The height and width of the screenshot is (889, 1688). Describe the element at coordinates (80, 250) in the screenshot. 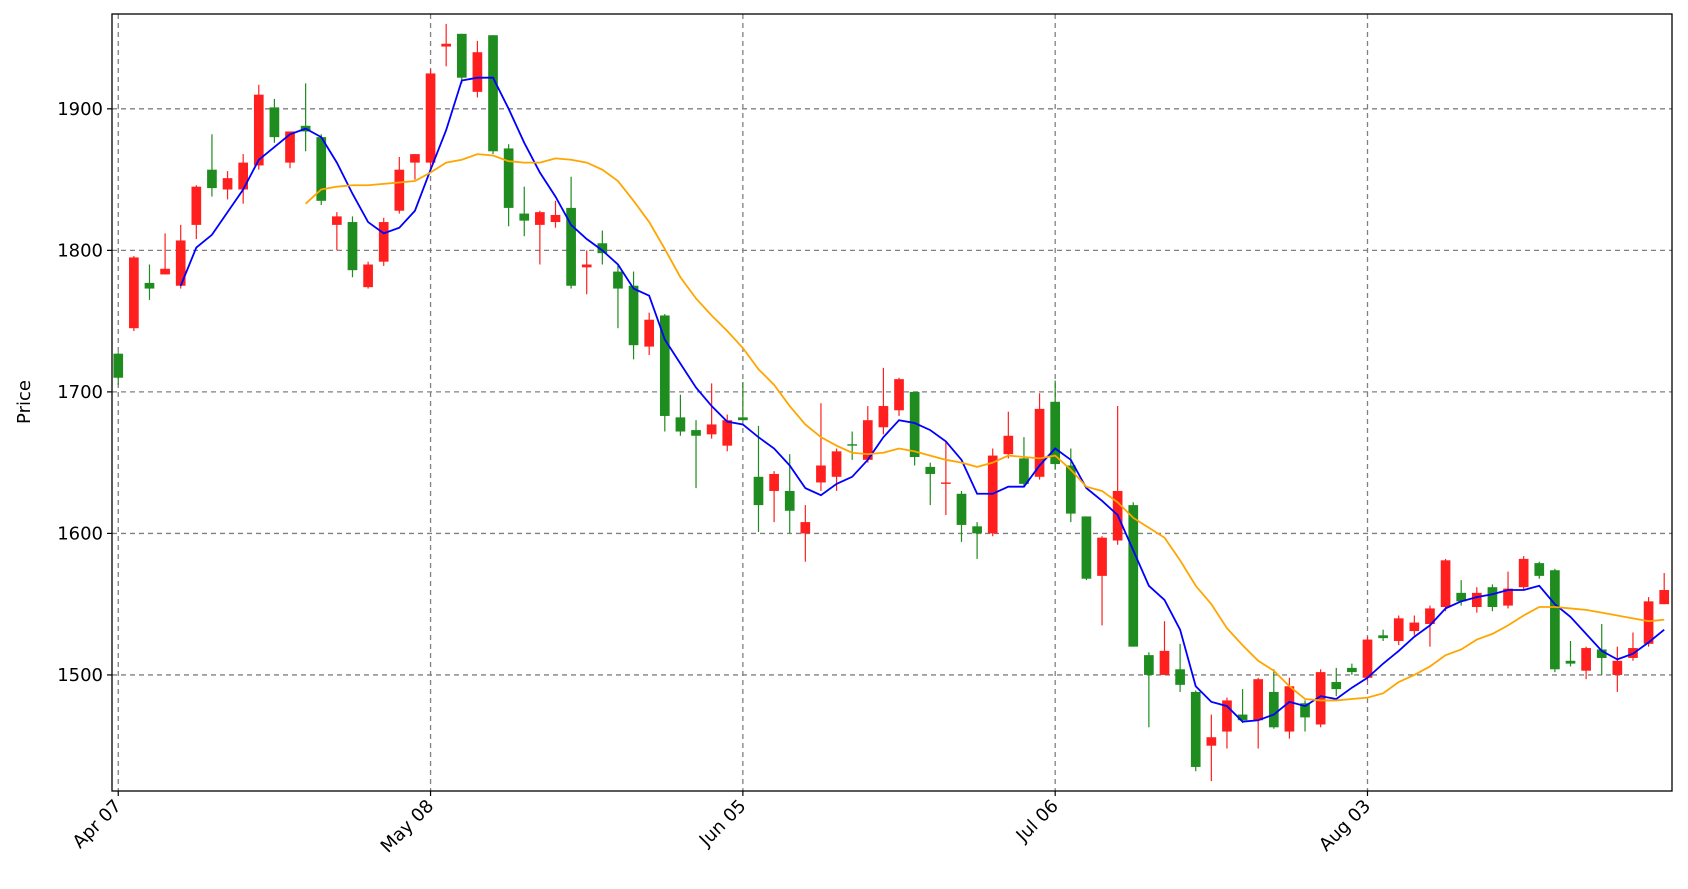

I see `y-tick-label: 1800` at that location.